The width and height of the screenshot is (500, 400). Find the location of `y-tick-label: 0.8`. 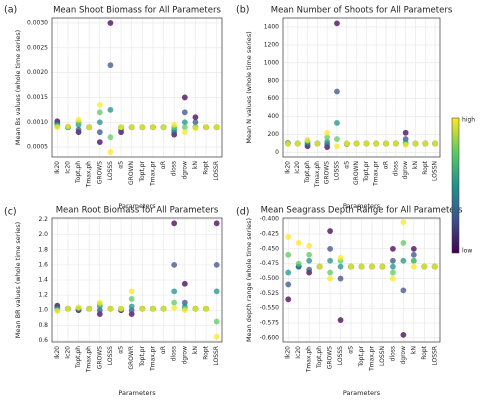

y-tick-label: 0.8 is located at coordinates (43, 325).